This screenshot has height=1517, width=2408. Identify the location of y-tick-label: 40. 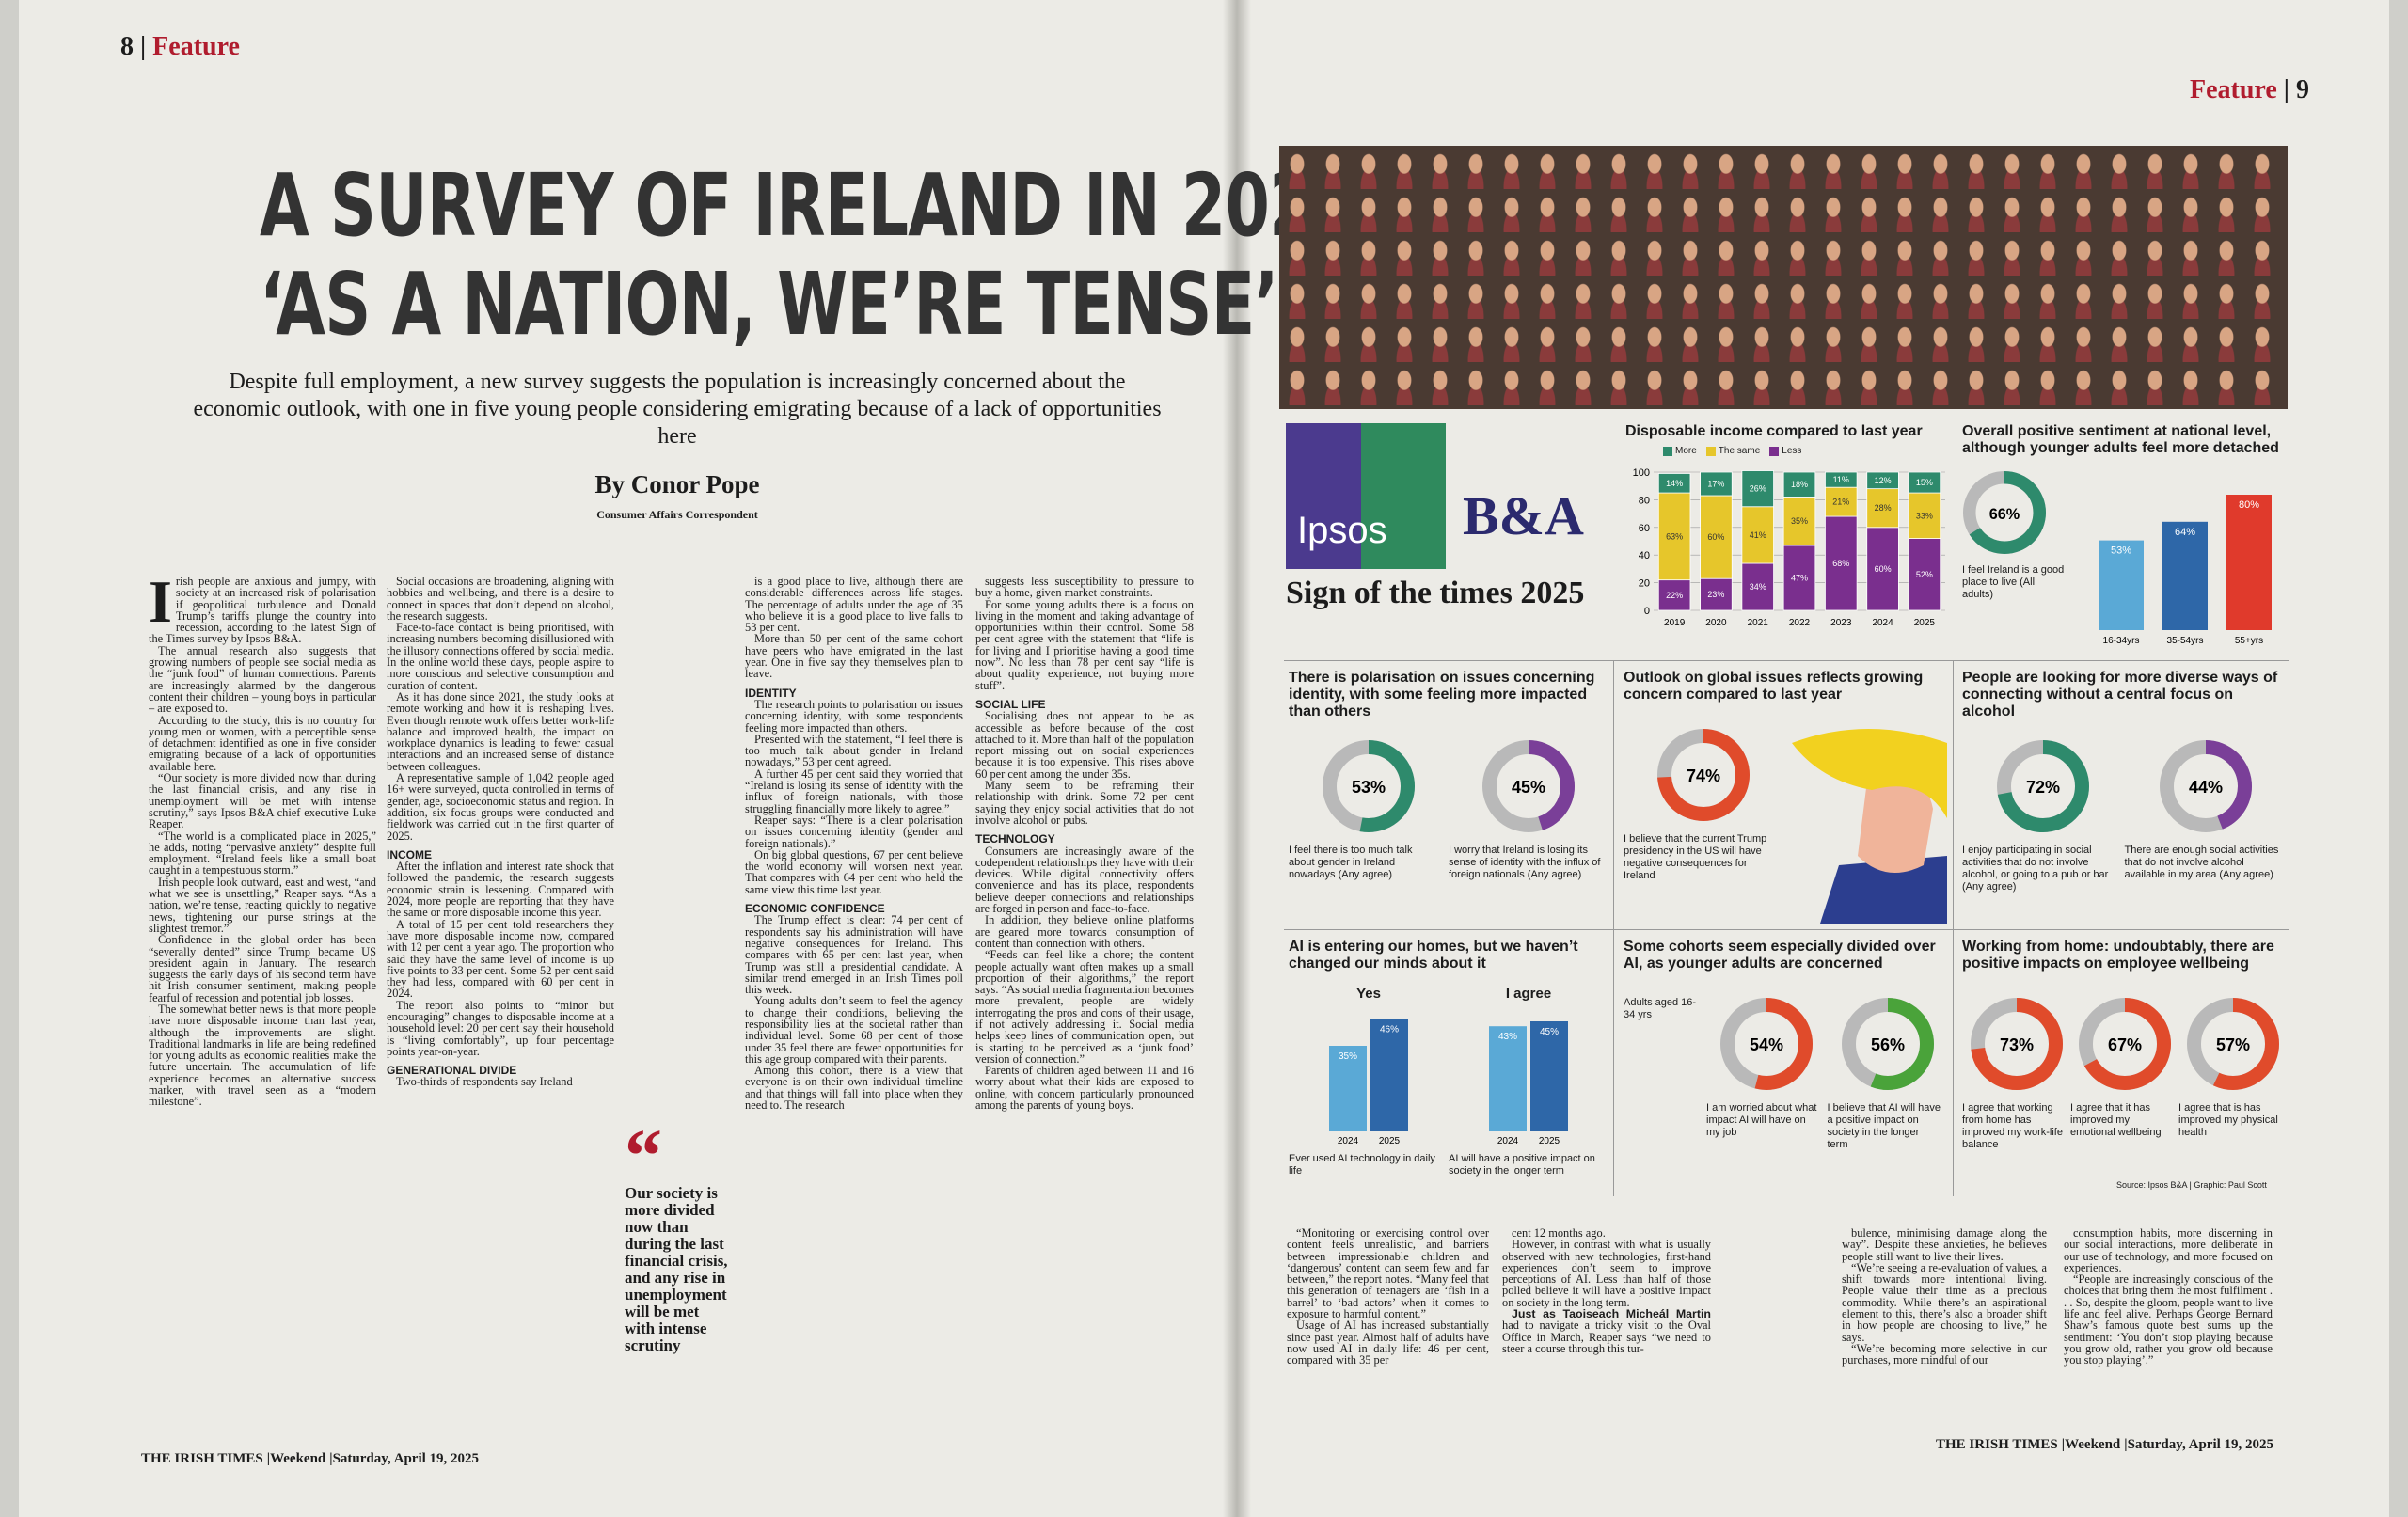
(1645, 555).